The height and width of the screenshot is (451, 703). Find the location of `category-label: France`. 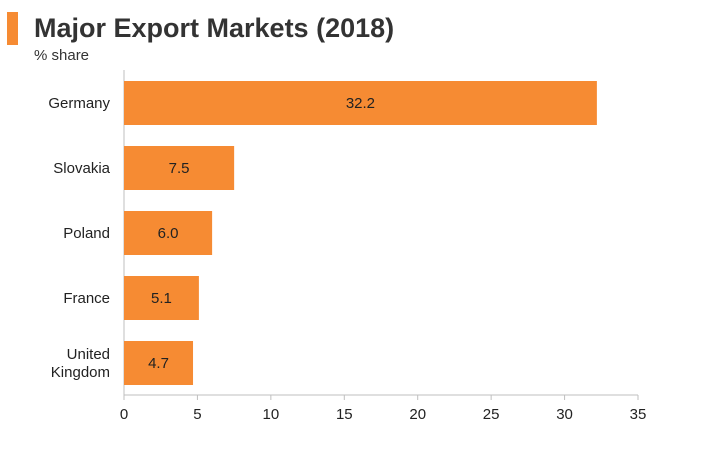

category-label: France is located at coordinates (86, 298).